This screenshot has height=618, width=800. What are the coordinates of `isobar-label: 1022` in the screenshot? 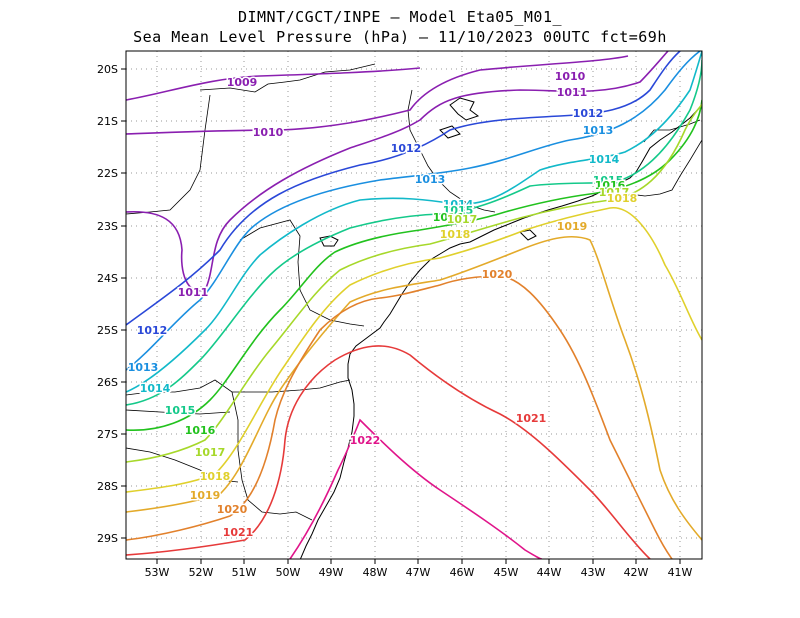 It's located at (365, 440).